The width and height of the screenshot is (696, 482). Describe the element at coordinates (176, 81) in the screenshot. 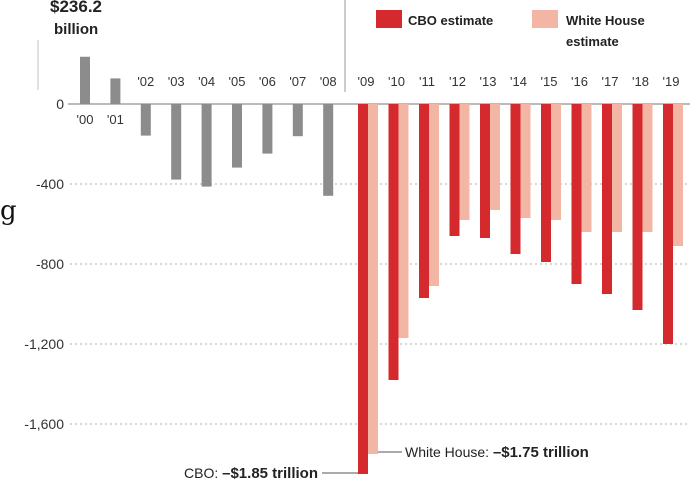

I see `x-tick-label: '03` at that location.